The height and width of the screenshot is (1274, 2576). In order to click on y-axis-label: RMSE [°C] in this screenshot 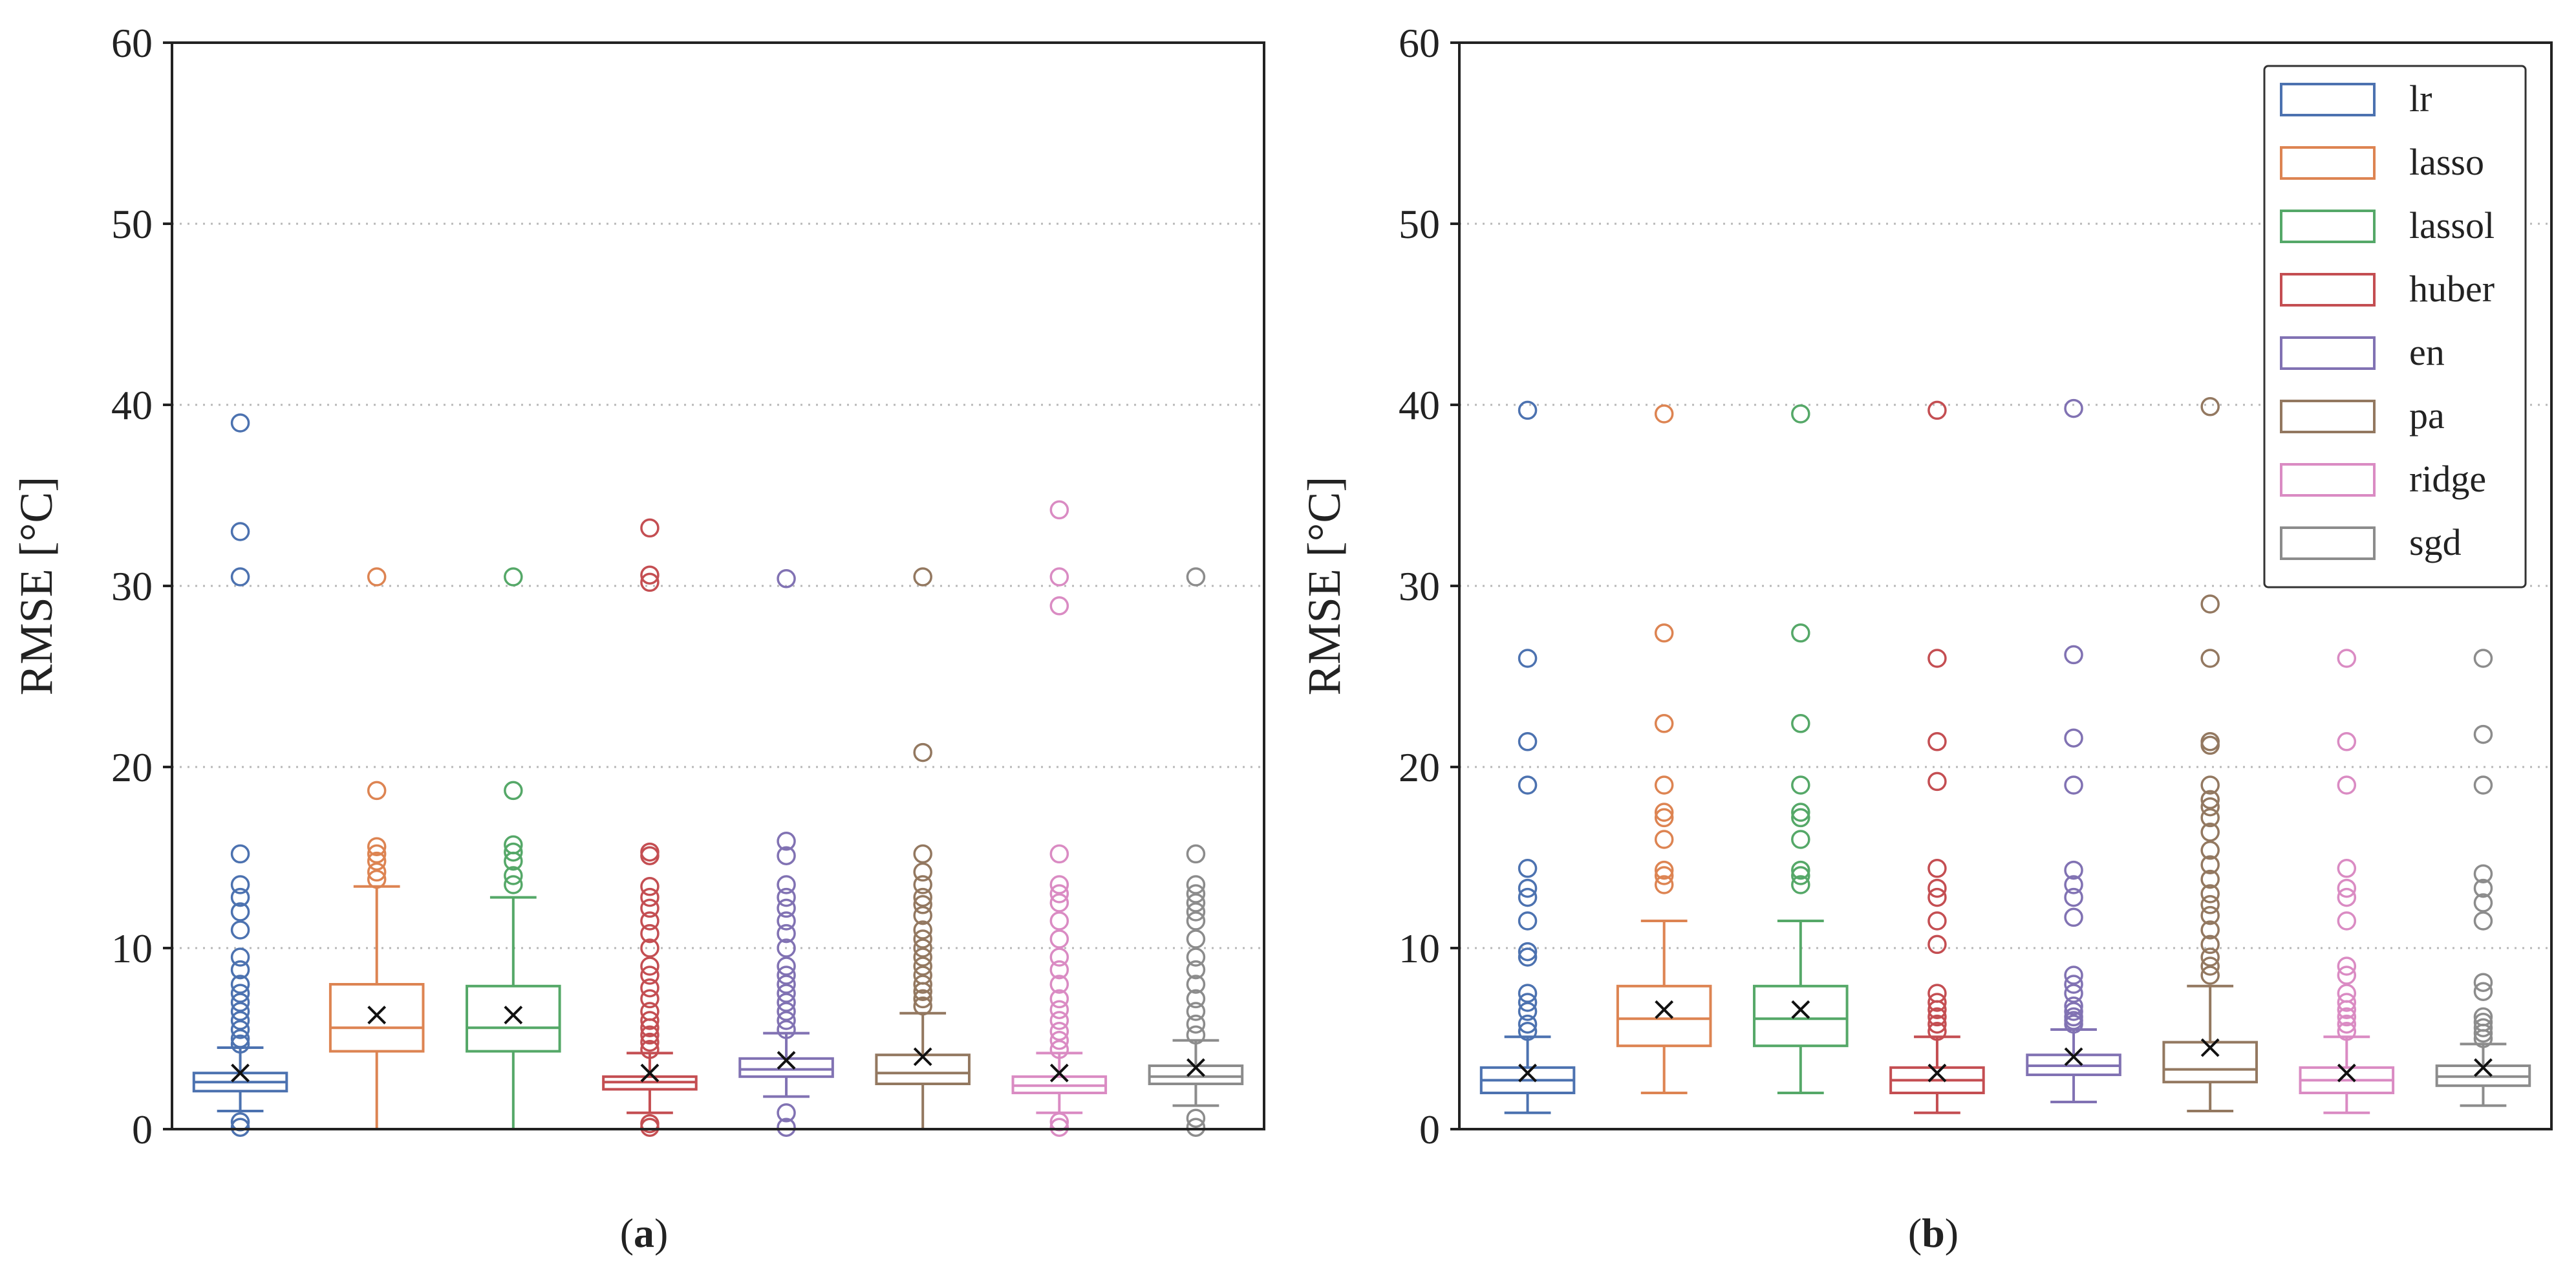, I will do `click(1324, 586)`.